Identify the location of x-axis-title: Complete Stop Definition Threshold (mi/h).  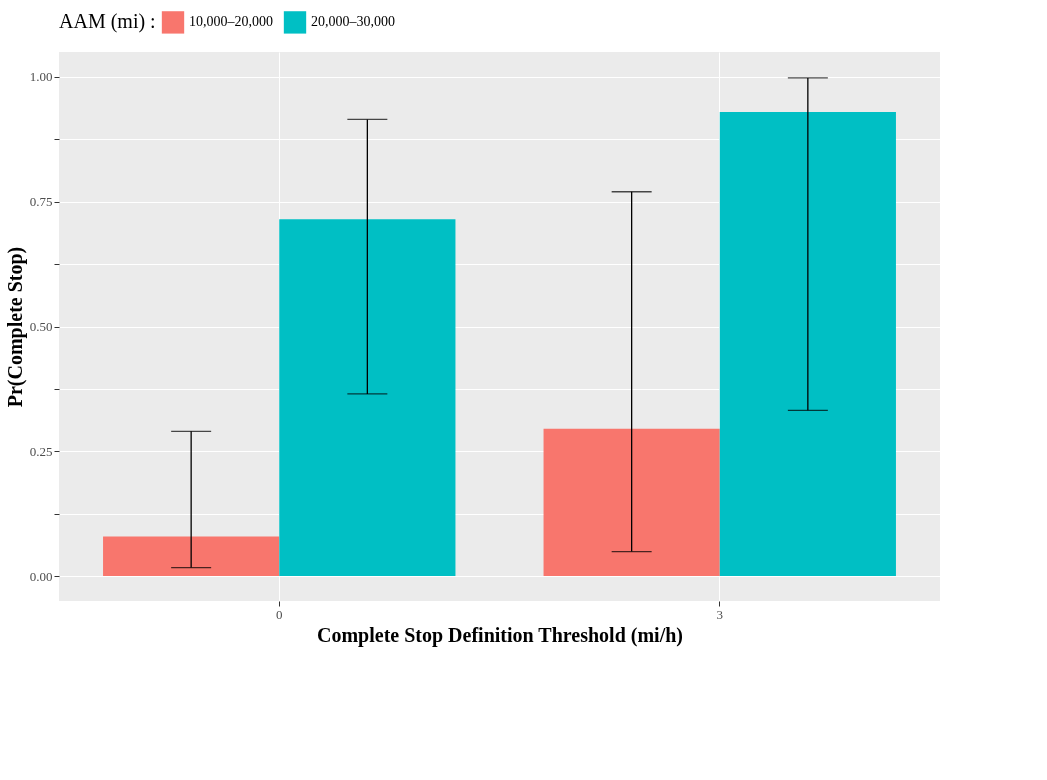
(500, 635).